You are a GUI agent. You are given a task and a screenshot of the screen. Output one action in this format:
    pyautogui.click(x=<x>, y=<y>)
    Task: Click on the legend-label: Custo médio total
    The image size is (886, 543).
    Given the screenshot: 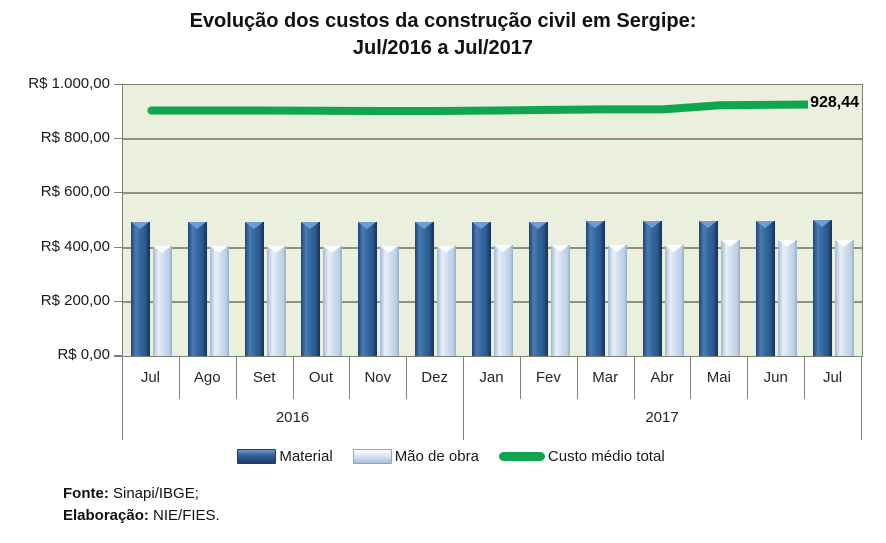 What is the action you would take?
    pyautogui.click(x=606, y=456)
    